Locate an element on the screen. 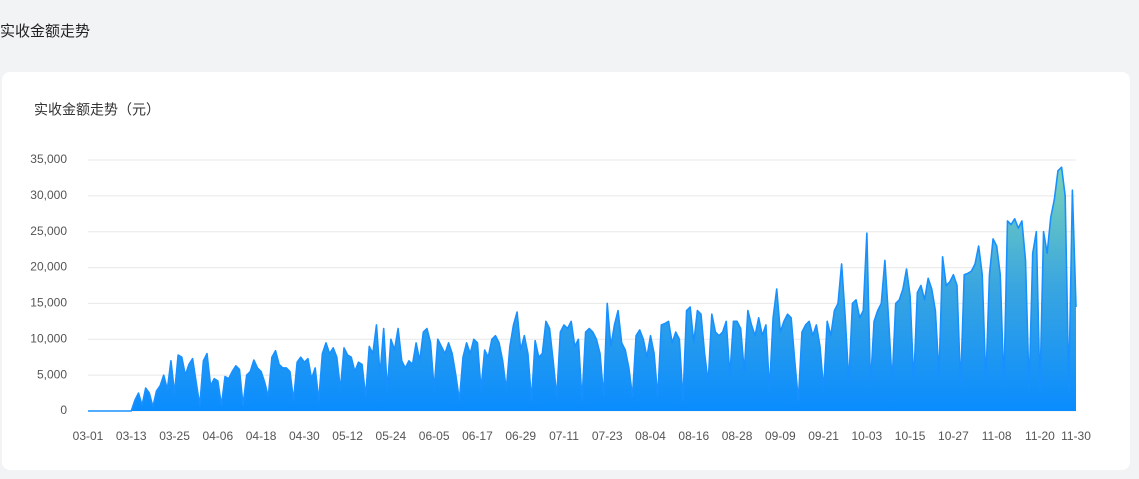 The height and width of the screenshot is (479, 1139). x-tick-label: 06-05 is located at coordinates (434, 436).